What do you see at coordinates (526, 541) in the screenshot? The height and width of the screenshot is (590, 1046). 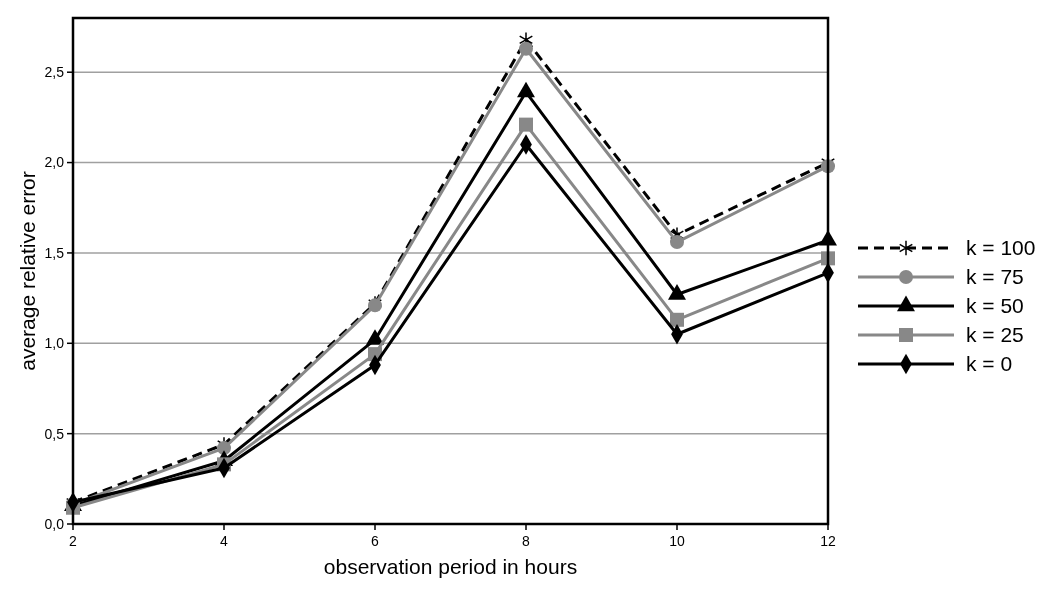 I see `x-tick-label: 8` at bounding box center [526, 541].